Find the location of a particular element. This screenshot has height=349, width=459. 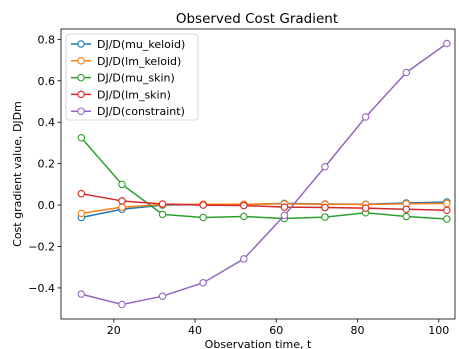

legend-label: DJ/D(lm_skin) is located at coordinates (134, 94).